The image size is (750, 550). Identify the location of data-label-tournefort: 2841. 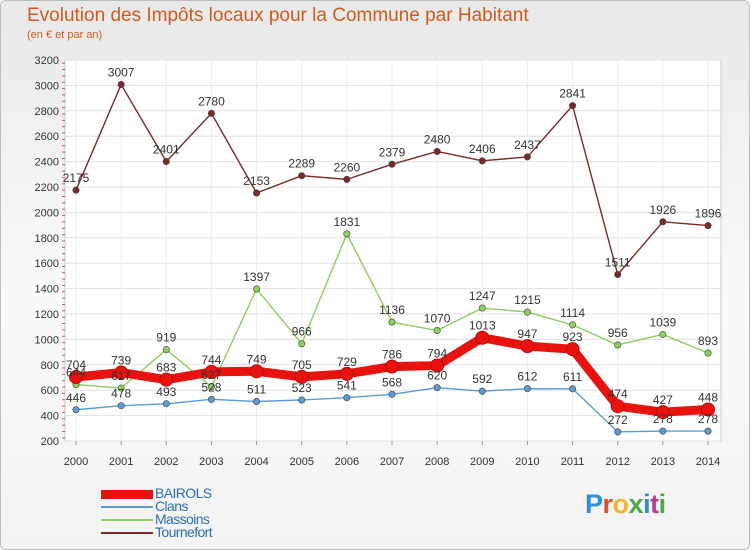
(572, 94).